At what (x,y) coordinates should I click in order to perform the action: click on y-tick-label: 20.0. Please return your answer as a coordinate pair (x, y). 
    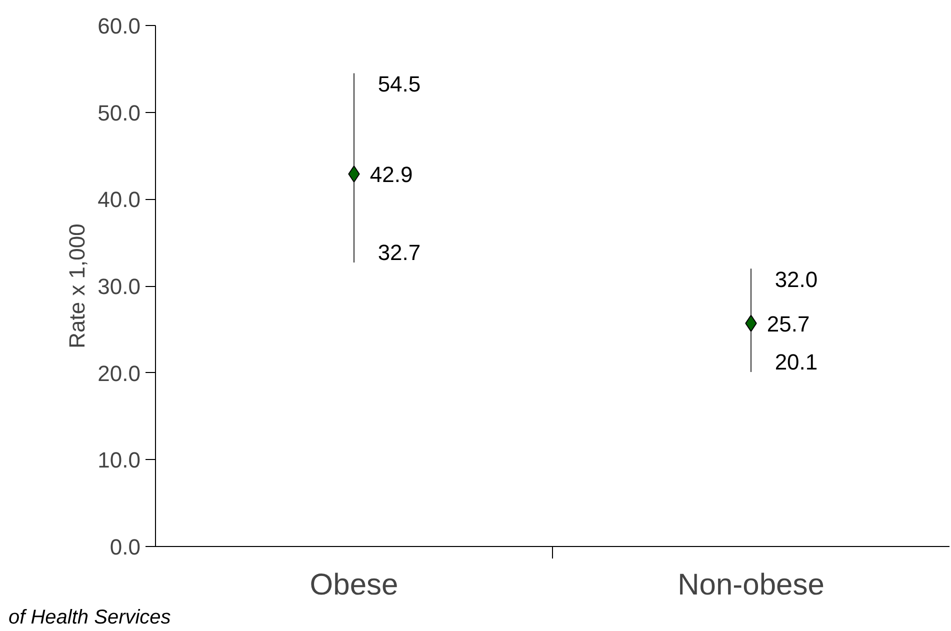
    Looking at the image, I should click on (119, 373).